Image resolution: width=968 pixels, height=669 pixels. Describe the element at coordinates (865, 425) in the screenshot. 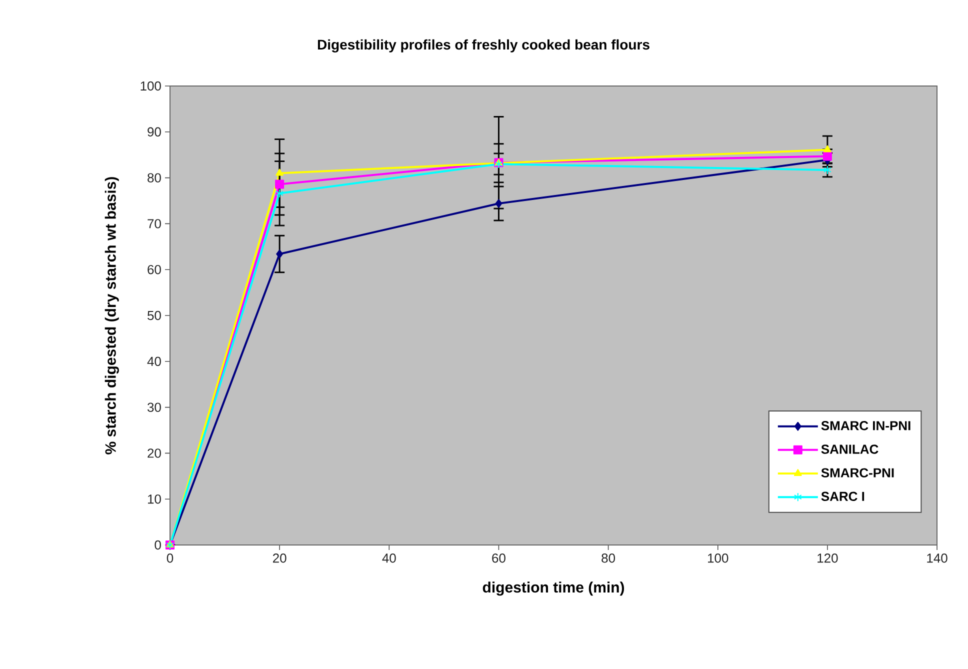

I see `legend-label: SMARC IN-PNI` at that location.